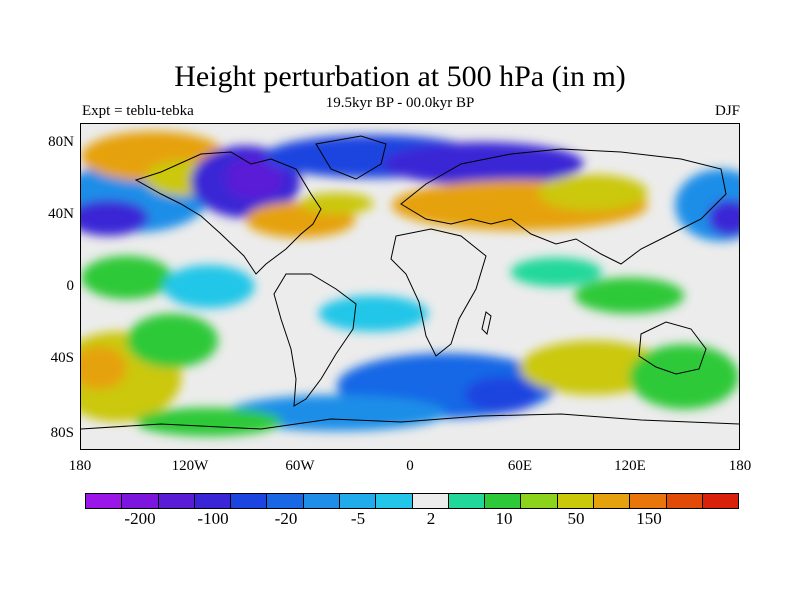 The height and width of the screenshot is (600, 800). Describe the element at coordinates (62, 433) in the screenshot. I see `y-tick-label-80s: 80S` at that location.